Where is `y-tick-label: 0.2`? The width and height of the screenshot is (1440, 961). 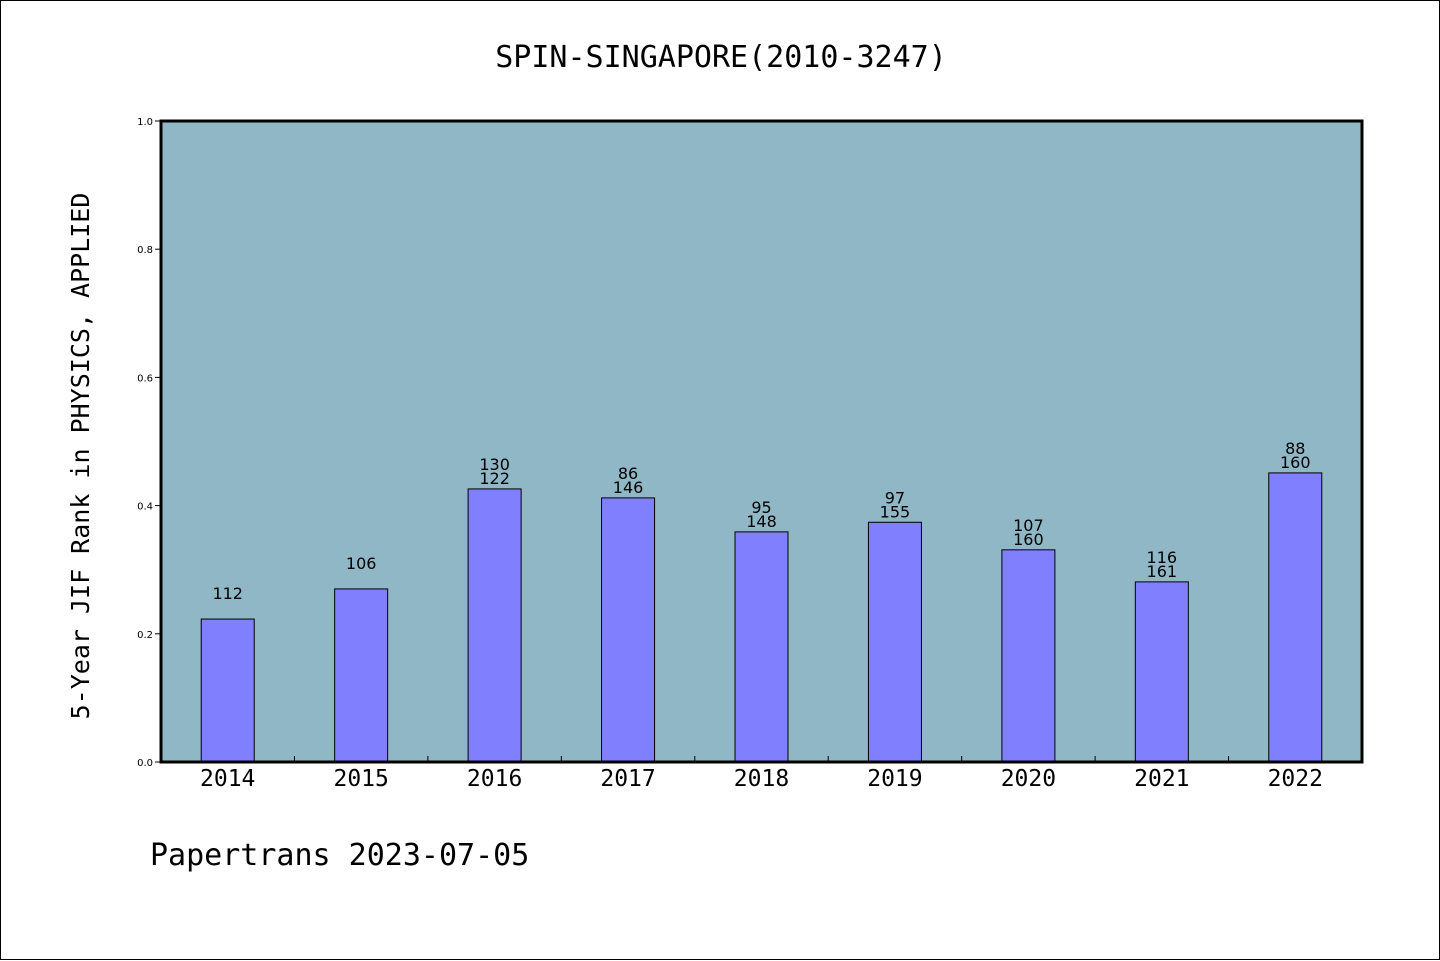
y-tick-label: 0.2 is located at coordinates (145, 635).